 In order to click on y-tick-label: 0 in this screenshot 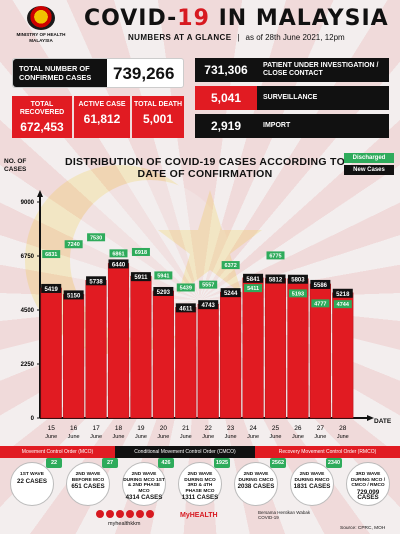, I will do `click(33, 419)`.